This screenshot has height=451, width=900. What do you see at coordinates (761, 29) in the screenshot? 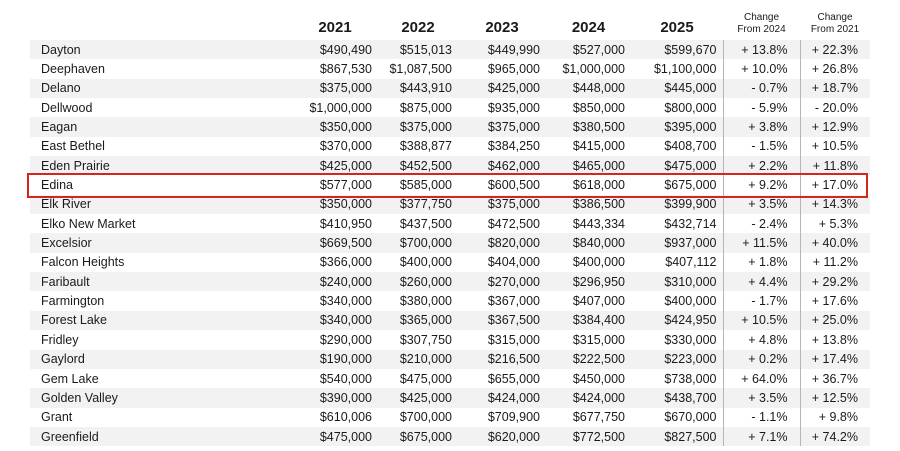
I see `header-change-from-2024-line2: From 2024` at bounding box center [761, 29].